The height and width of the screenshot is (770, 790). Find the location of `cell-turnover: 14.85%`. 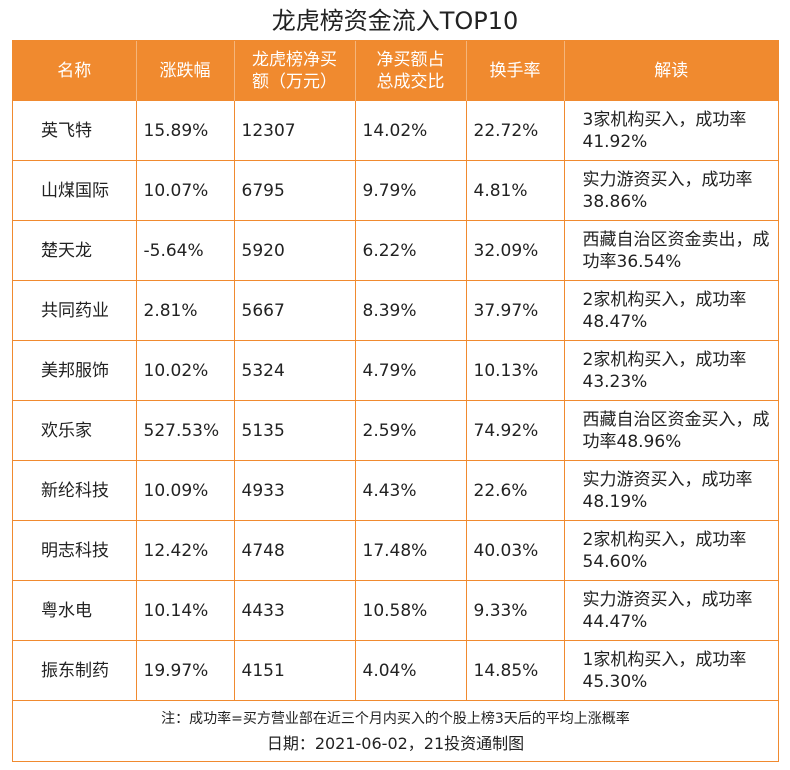

cell-turnover: 14.85% is located at coordinates (515, 670).